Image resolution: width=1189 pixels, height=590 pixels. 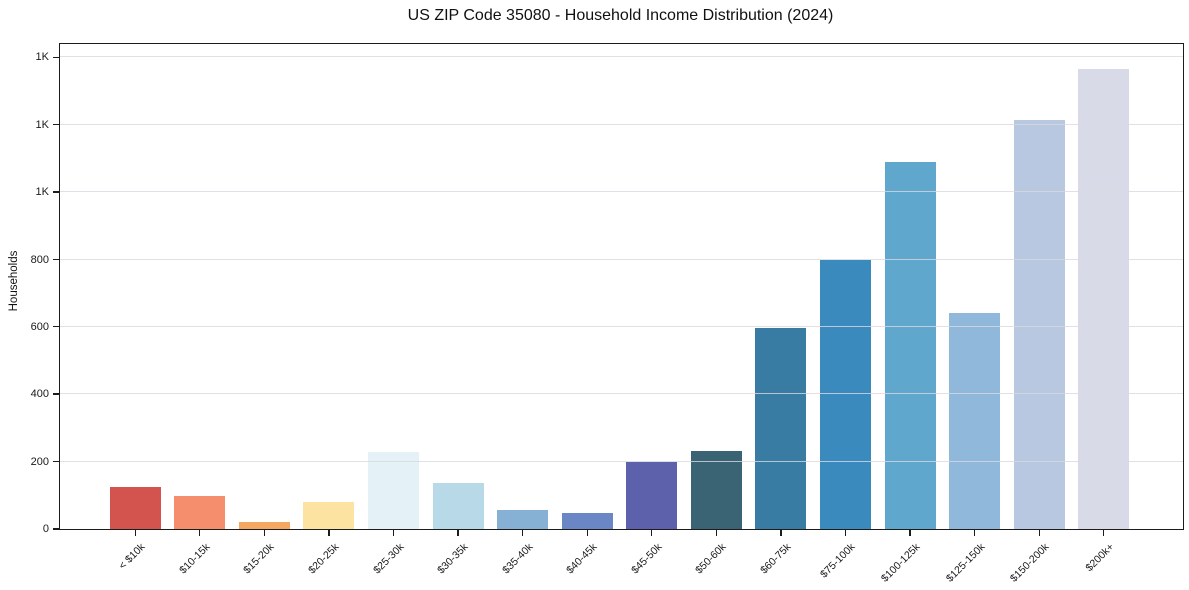 What do you see at coordinates (711, 559) in the screenshot?
I see `x-tick-label: $50-60k` at bounding box center [711, 559].